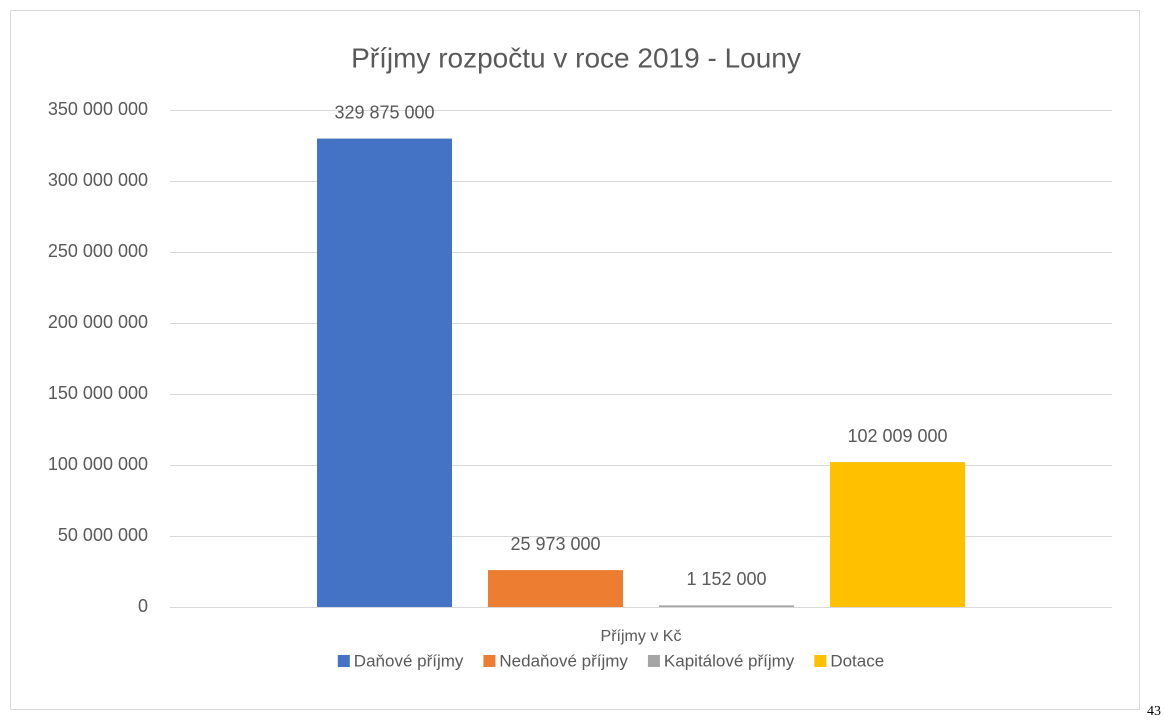  What do you see at coordinates (98, 251) in the screenshot?
I see `y-tick-label: 250 000 000` at bounding box center [98, 251].